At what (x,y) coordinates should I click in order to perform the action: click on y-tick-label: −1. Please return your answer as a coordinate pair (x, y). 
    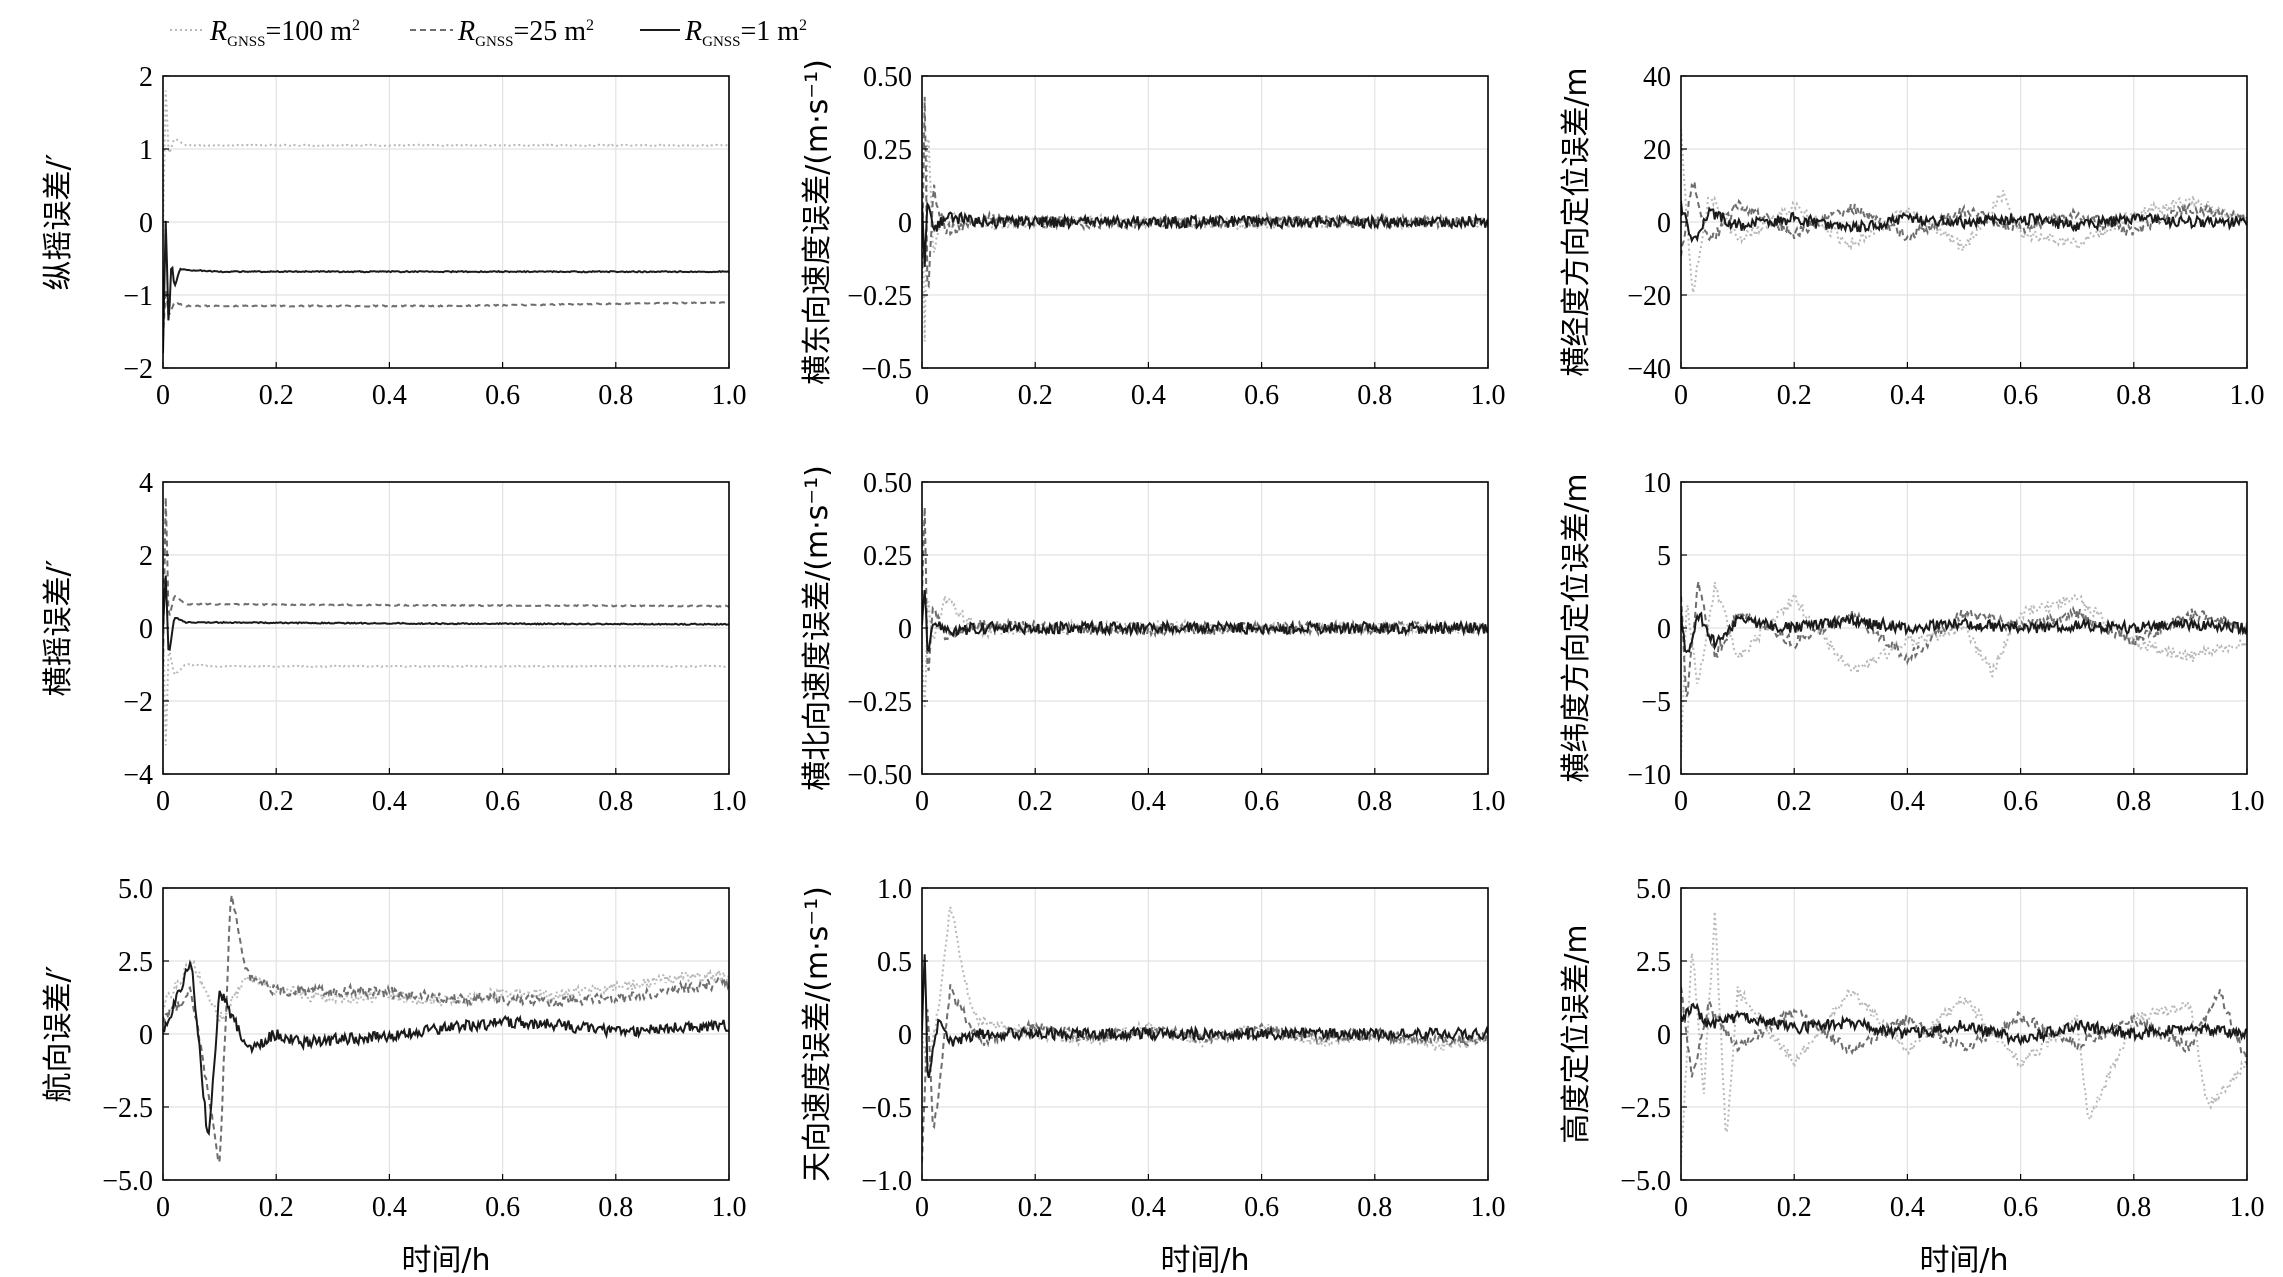
    Looking at the image, I should click on (138, 296).